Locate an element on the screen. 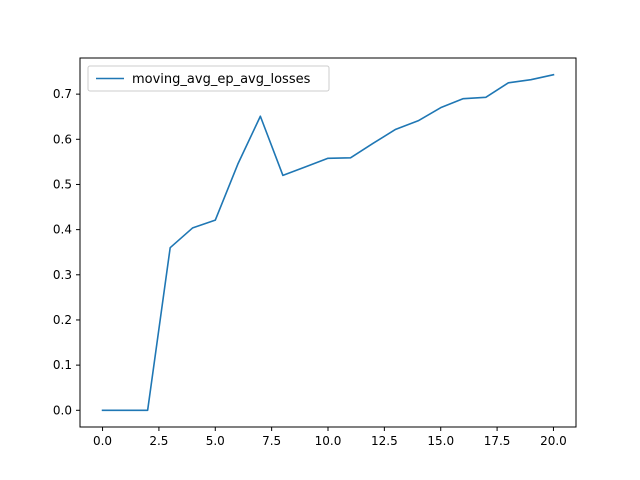  x-tick-label: 0.0 is located at coordinates (102, 441).